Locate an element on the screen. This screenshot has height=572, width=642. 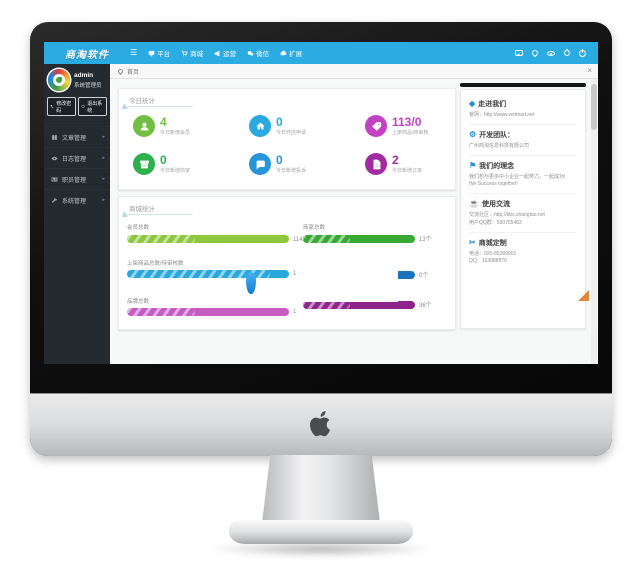
app-logo: 商淘软件 is located at coordinates (87, 55).